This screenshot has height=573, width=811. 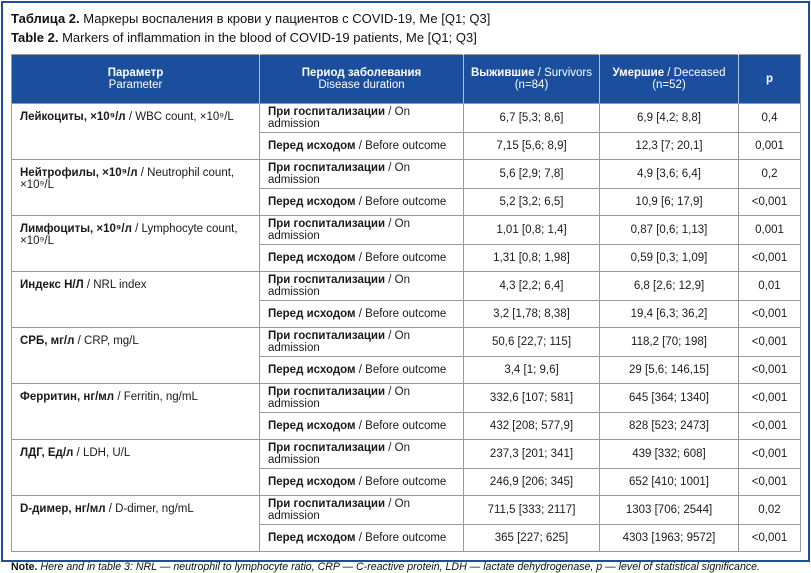 What do you see at coordinates (669, 426) in the screenshot?
I see `deceased-value: 828 [523; 2473]` at bounding box center [669, 426].